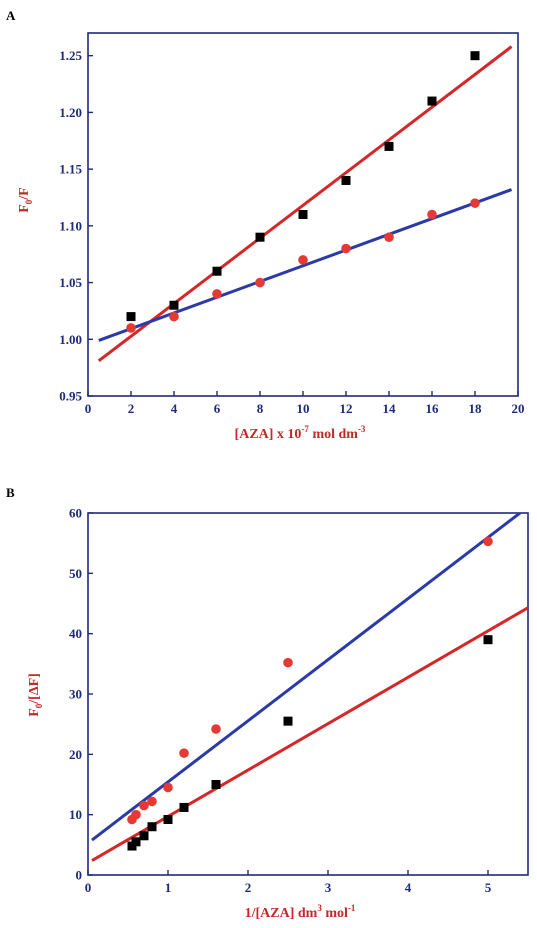 Image resolution: width=537 pixels, height=928 pixels. Describe the element at coordinates (70, 396) in the screenshot. I see `y-tick-label: 0.95` at that location.